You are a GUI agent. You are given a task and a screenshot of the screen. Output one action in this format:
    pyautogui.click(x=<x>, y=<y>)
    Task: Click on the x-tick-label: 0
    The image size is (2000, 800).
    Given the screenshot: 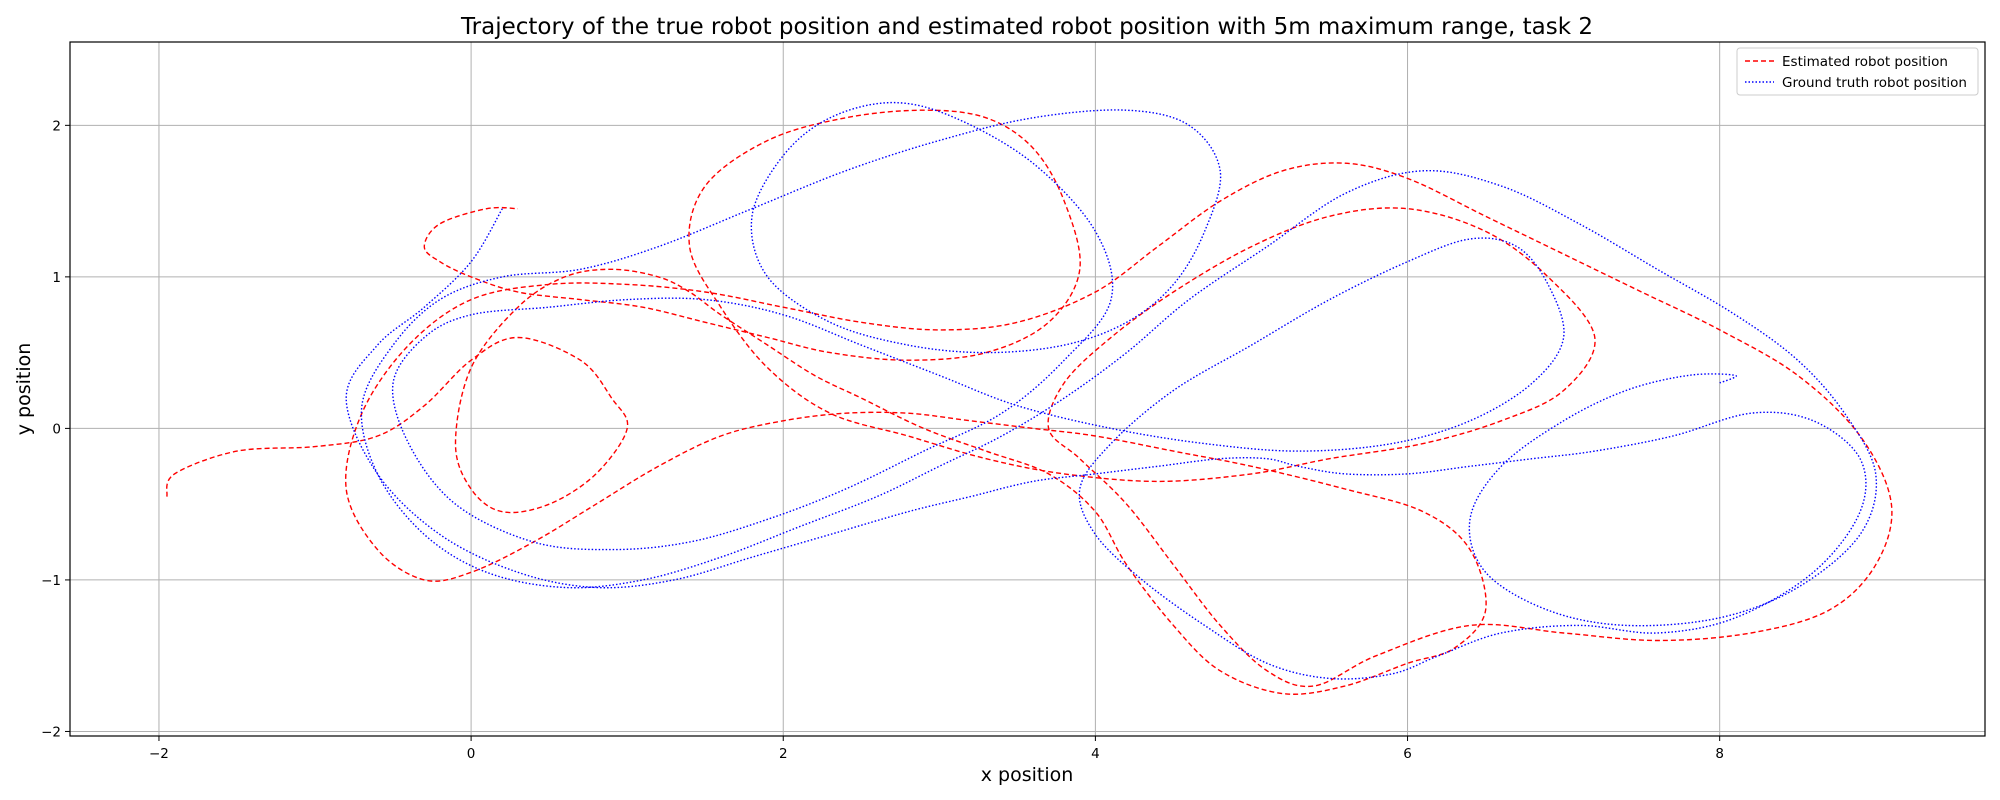 What is the action you would take?
    pyautogui.click(x=471, y=754)
    